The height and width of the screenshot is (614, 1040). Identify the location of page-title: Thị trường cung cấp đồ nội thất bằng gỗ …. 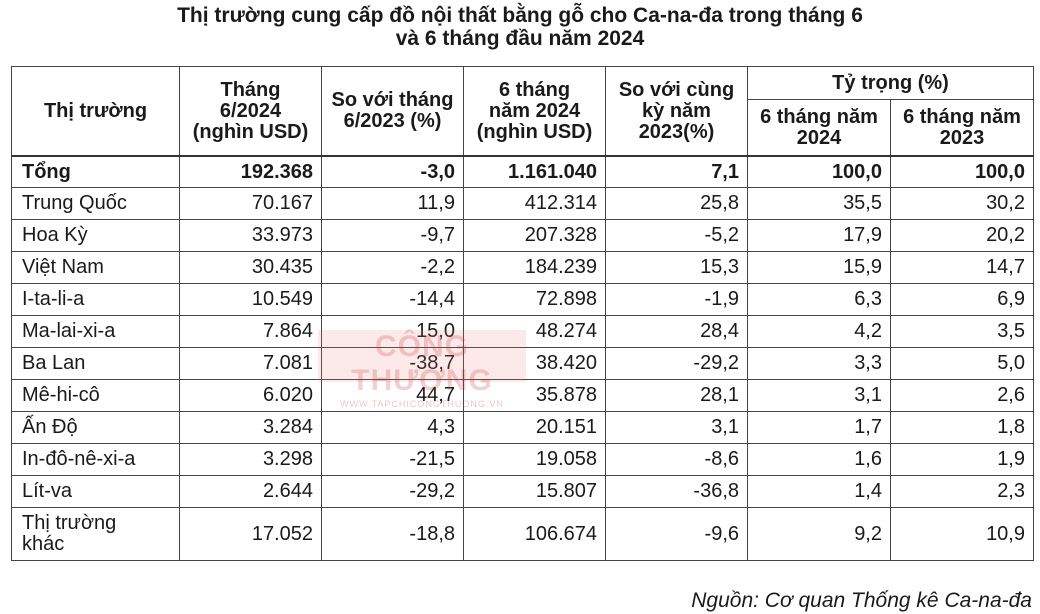
(520, 27).